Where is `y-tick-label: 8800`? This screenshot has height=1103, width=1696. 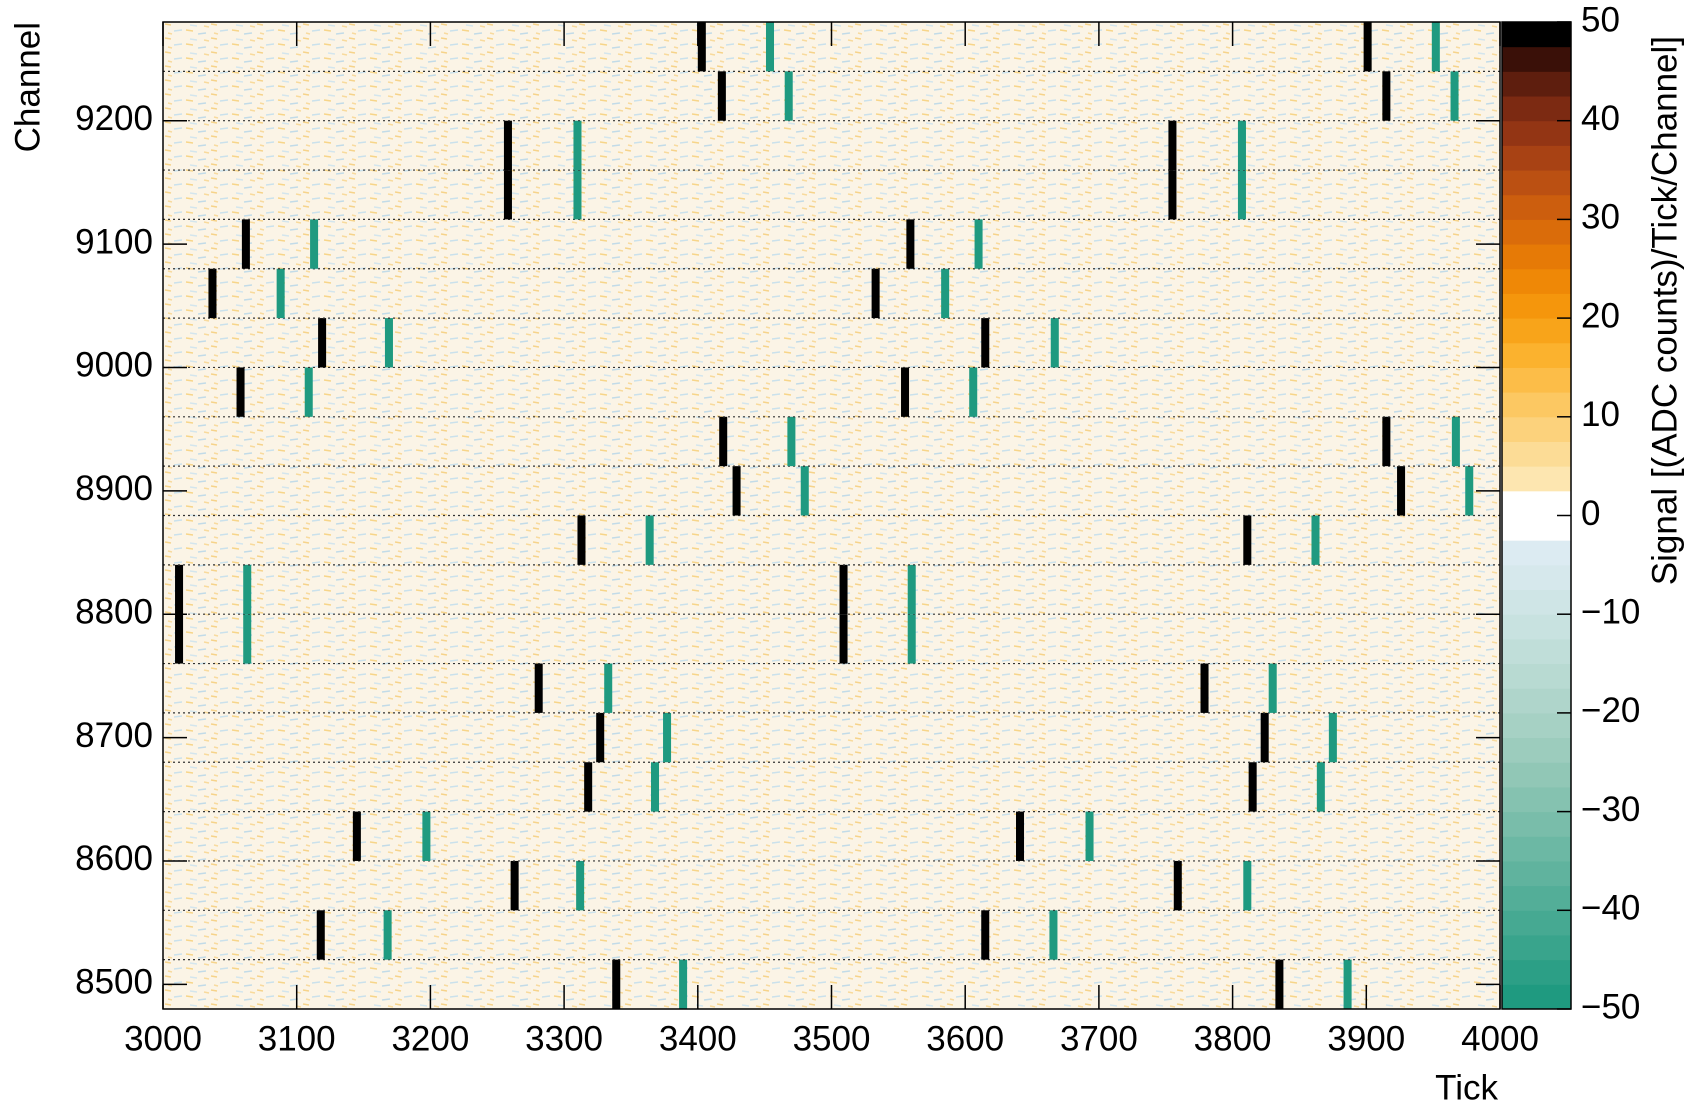
y-tick-label: 8800 is located at coordinates (114, 611).